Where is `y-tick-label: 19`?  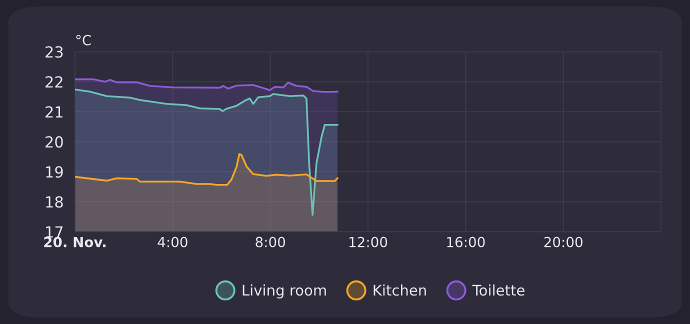
y-tick-label: 19 is located at coordinates (54, 172).